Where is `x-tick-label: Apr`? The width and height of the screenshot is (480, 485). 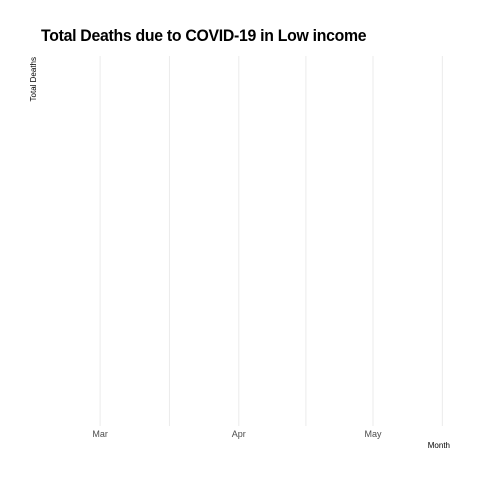 x-tick-label: Apr is located at coordinates (239, 434).